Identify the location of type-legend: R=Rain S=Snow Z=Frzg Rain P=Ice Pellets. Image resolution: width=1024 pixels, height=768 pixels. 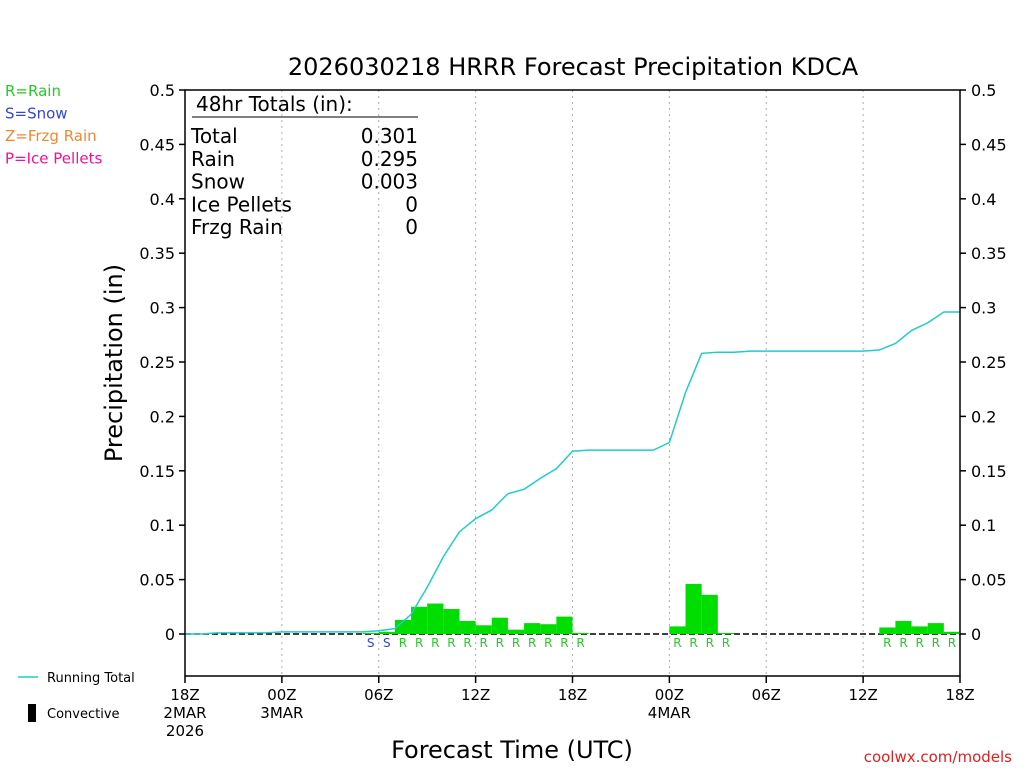
(53, 125).